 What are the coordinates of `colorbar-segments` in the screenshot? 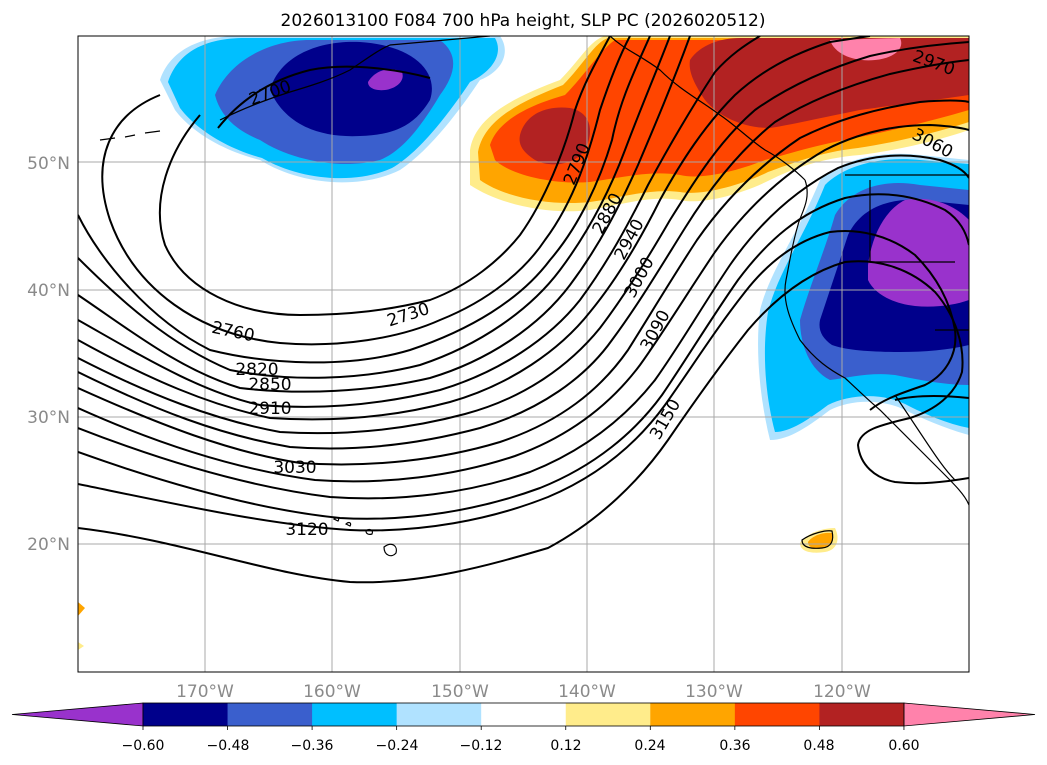 It's located at (523, 716).